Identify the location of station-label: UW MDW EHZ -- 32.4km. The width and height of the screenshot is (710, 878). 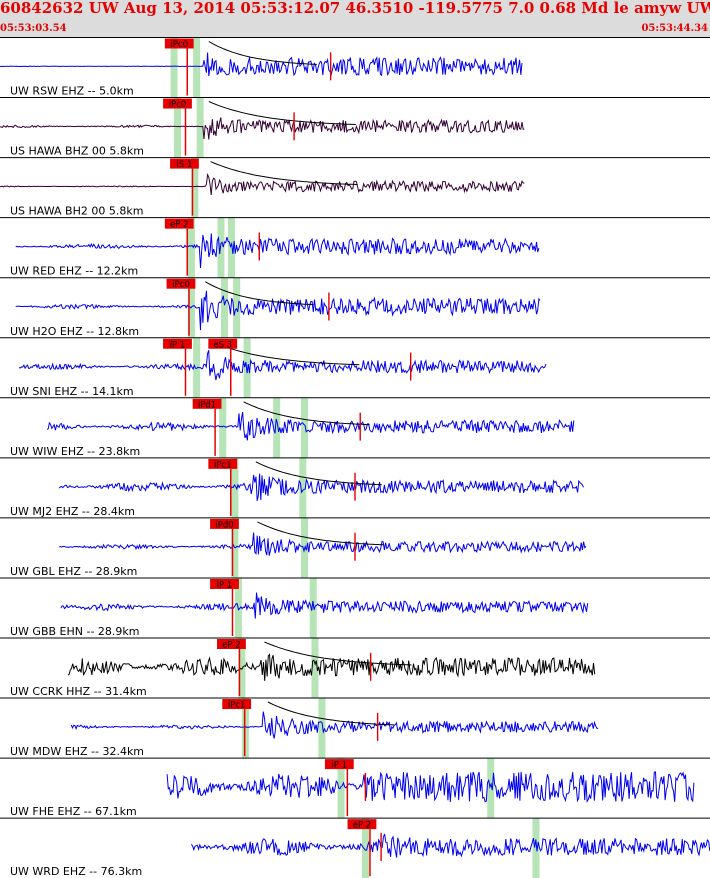
(77, 751).